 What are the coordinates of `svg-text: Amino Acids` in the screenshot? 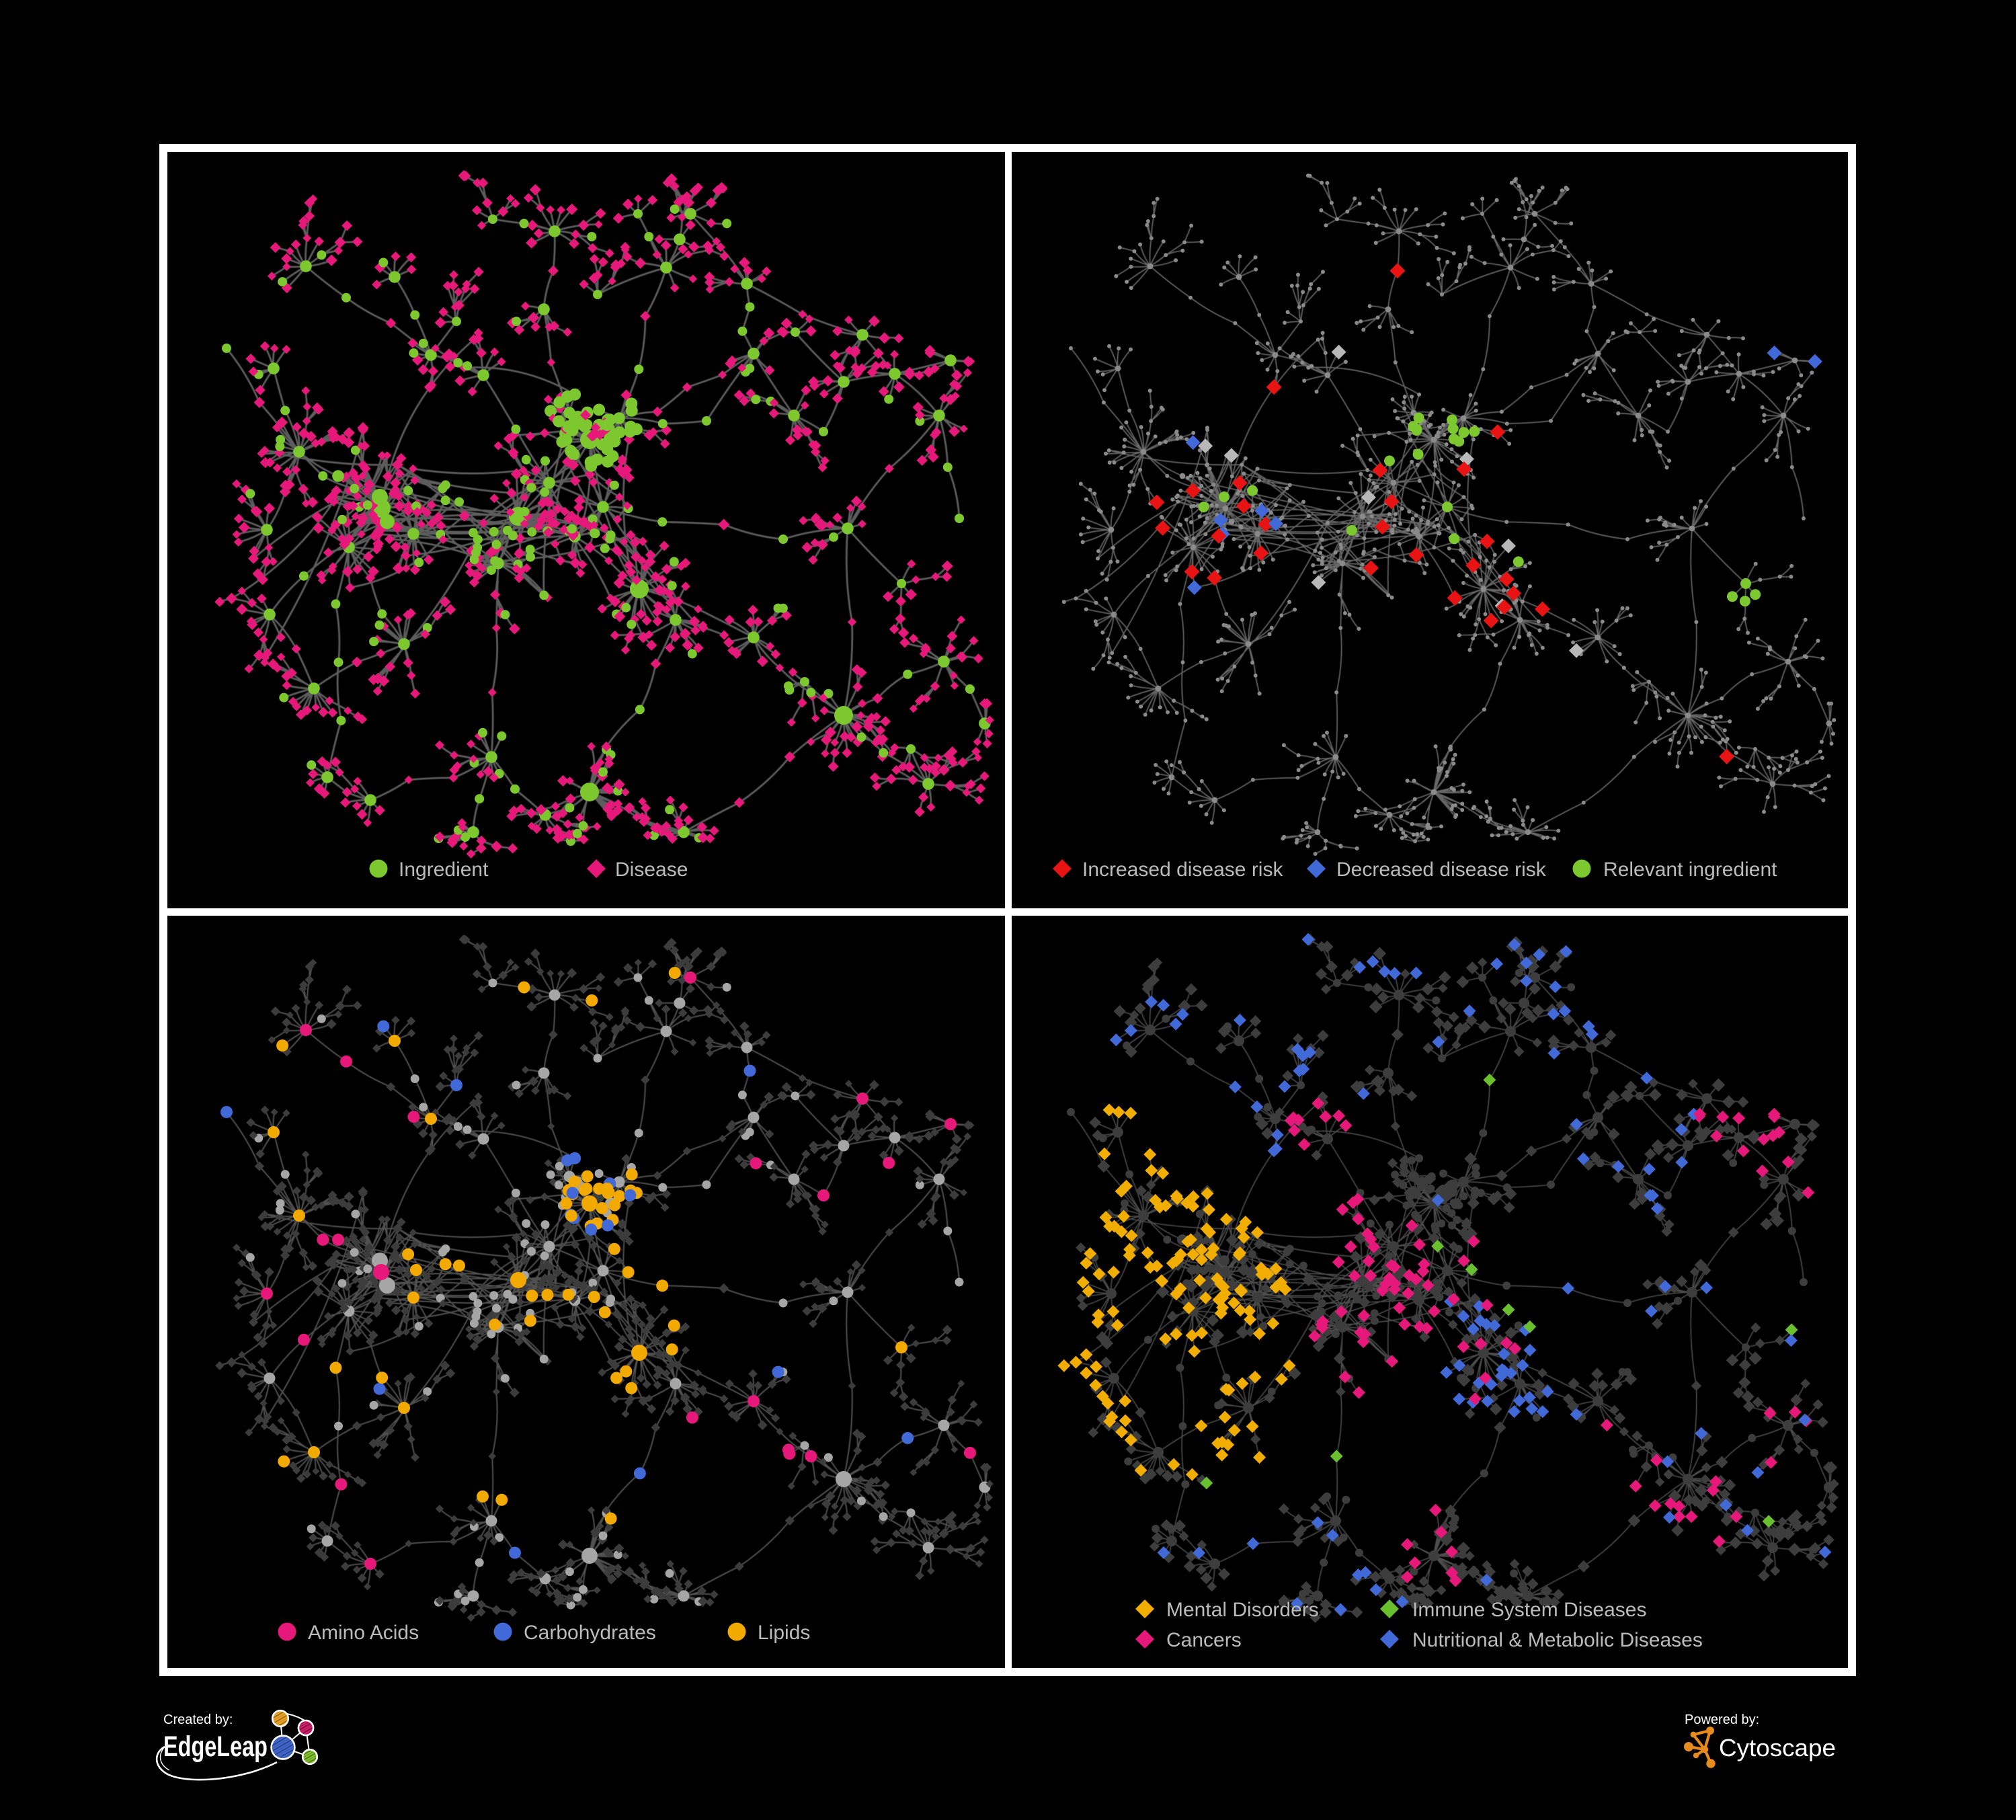 It's located at (363, 1633).